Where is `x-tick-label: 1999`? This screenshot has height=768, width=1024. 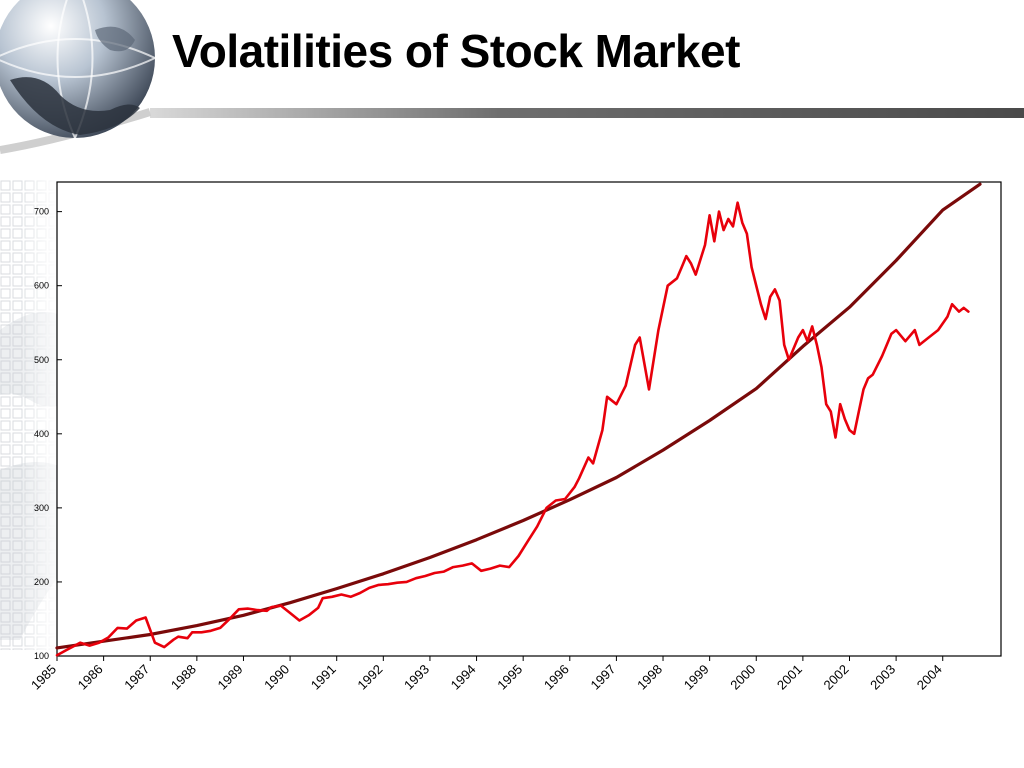 x-tick-label: 1999 is located at coordinates (696, 677).